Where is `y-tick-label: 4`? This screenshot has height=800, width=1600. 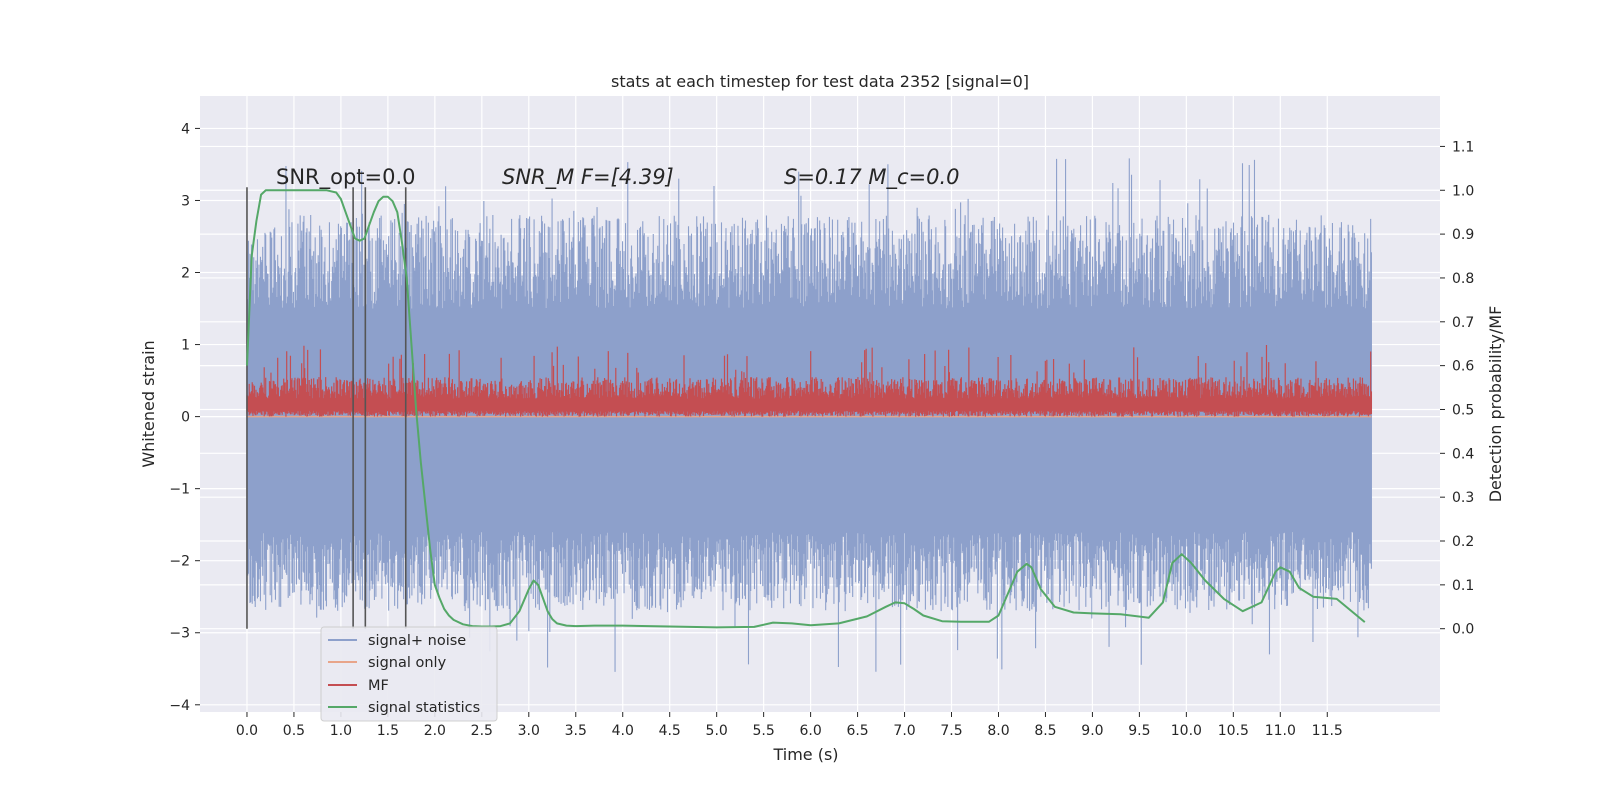
y-tick-label: 4 is located at coordinates (185, 129).